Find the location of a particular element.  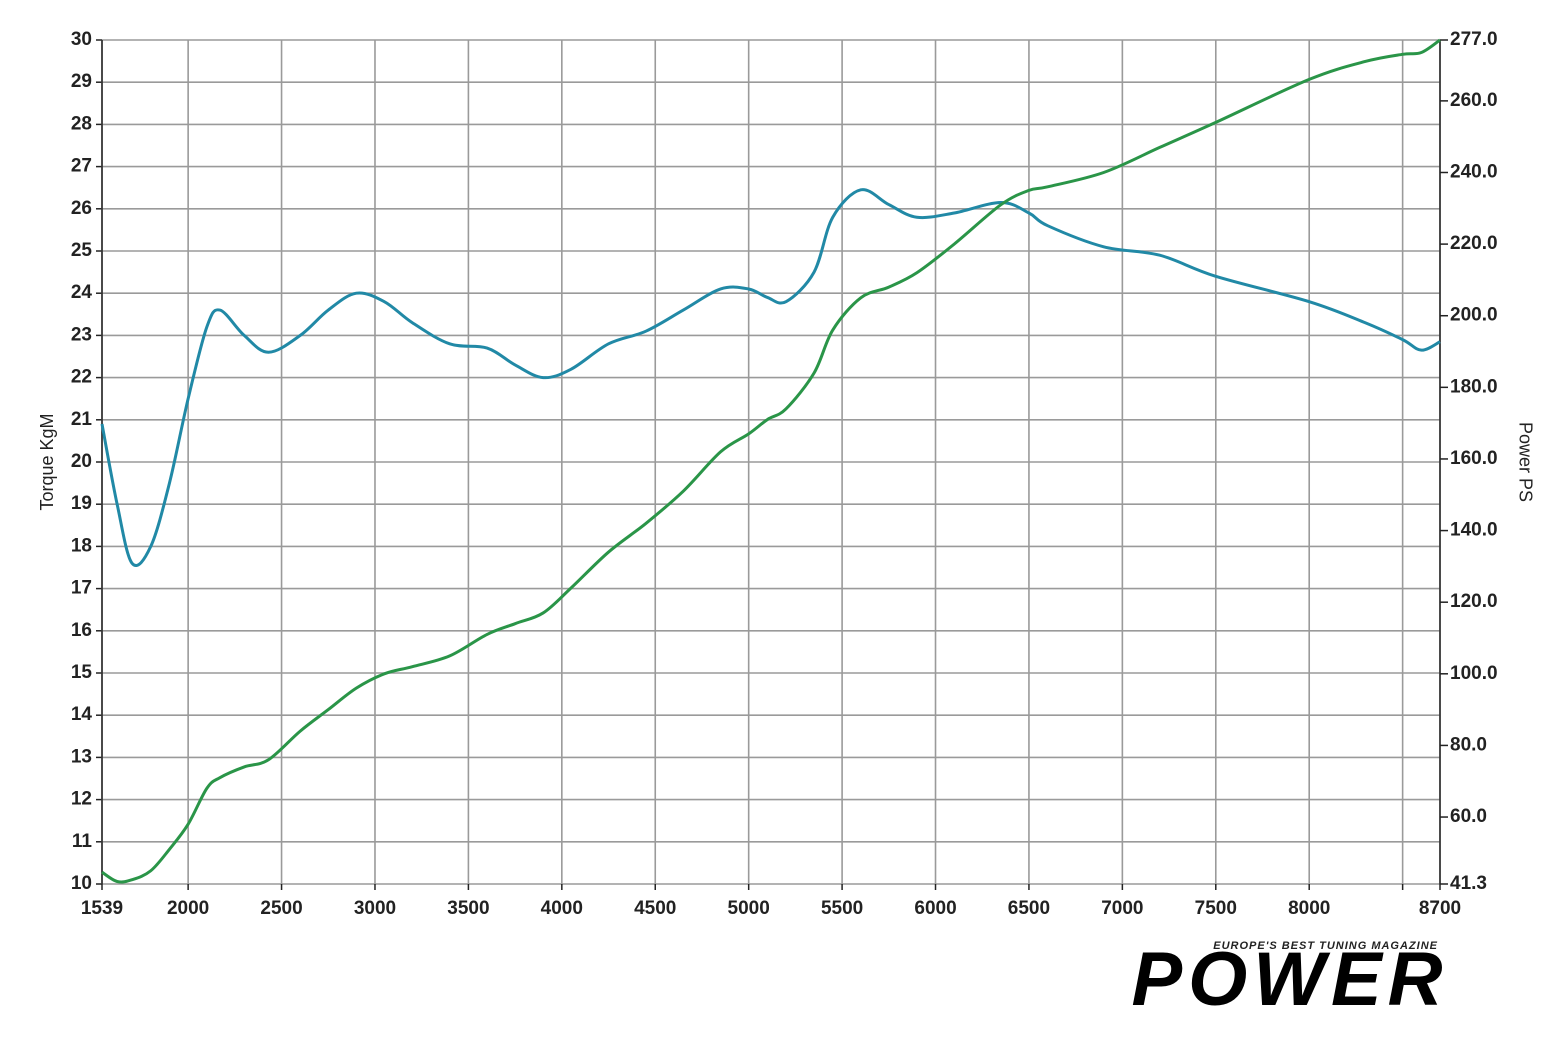

y2-tick-label: 41.3 is located at coordinates (1468, 883).